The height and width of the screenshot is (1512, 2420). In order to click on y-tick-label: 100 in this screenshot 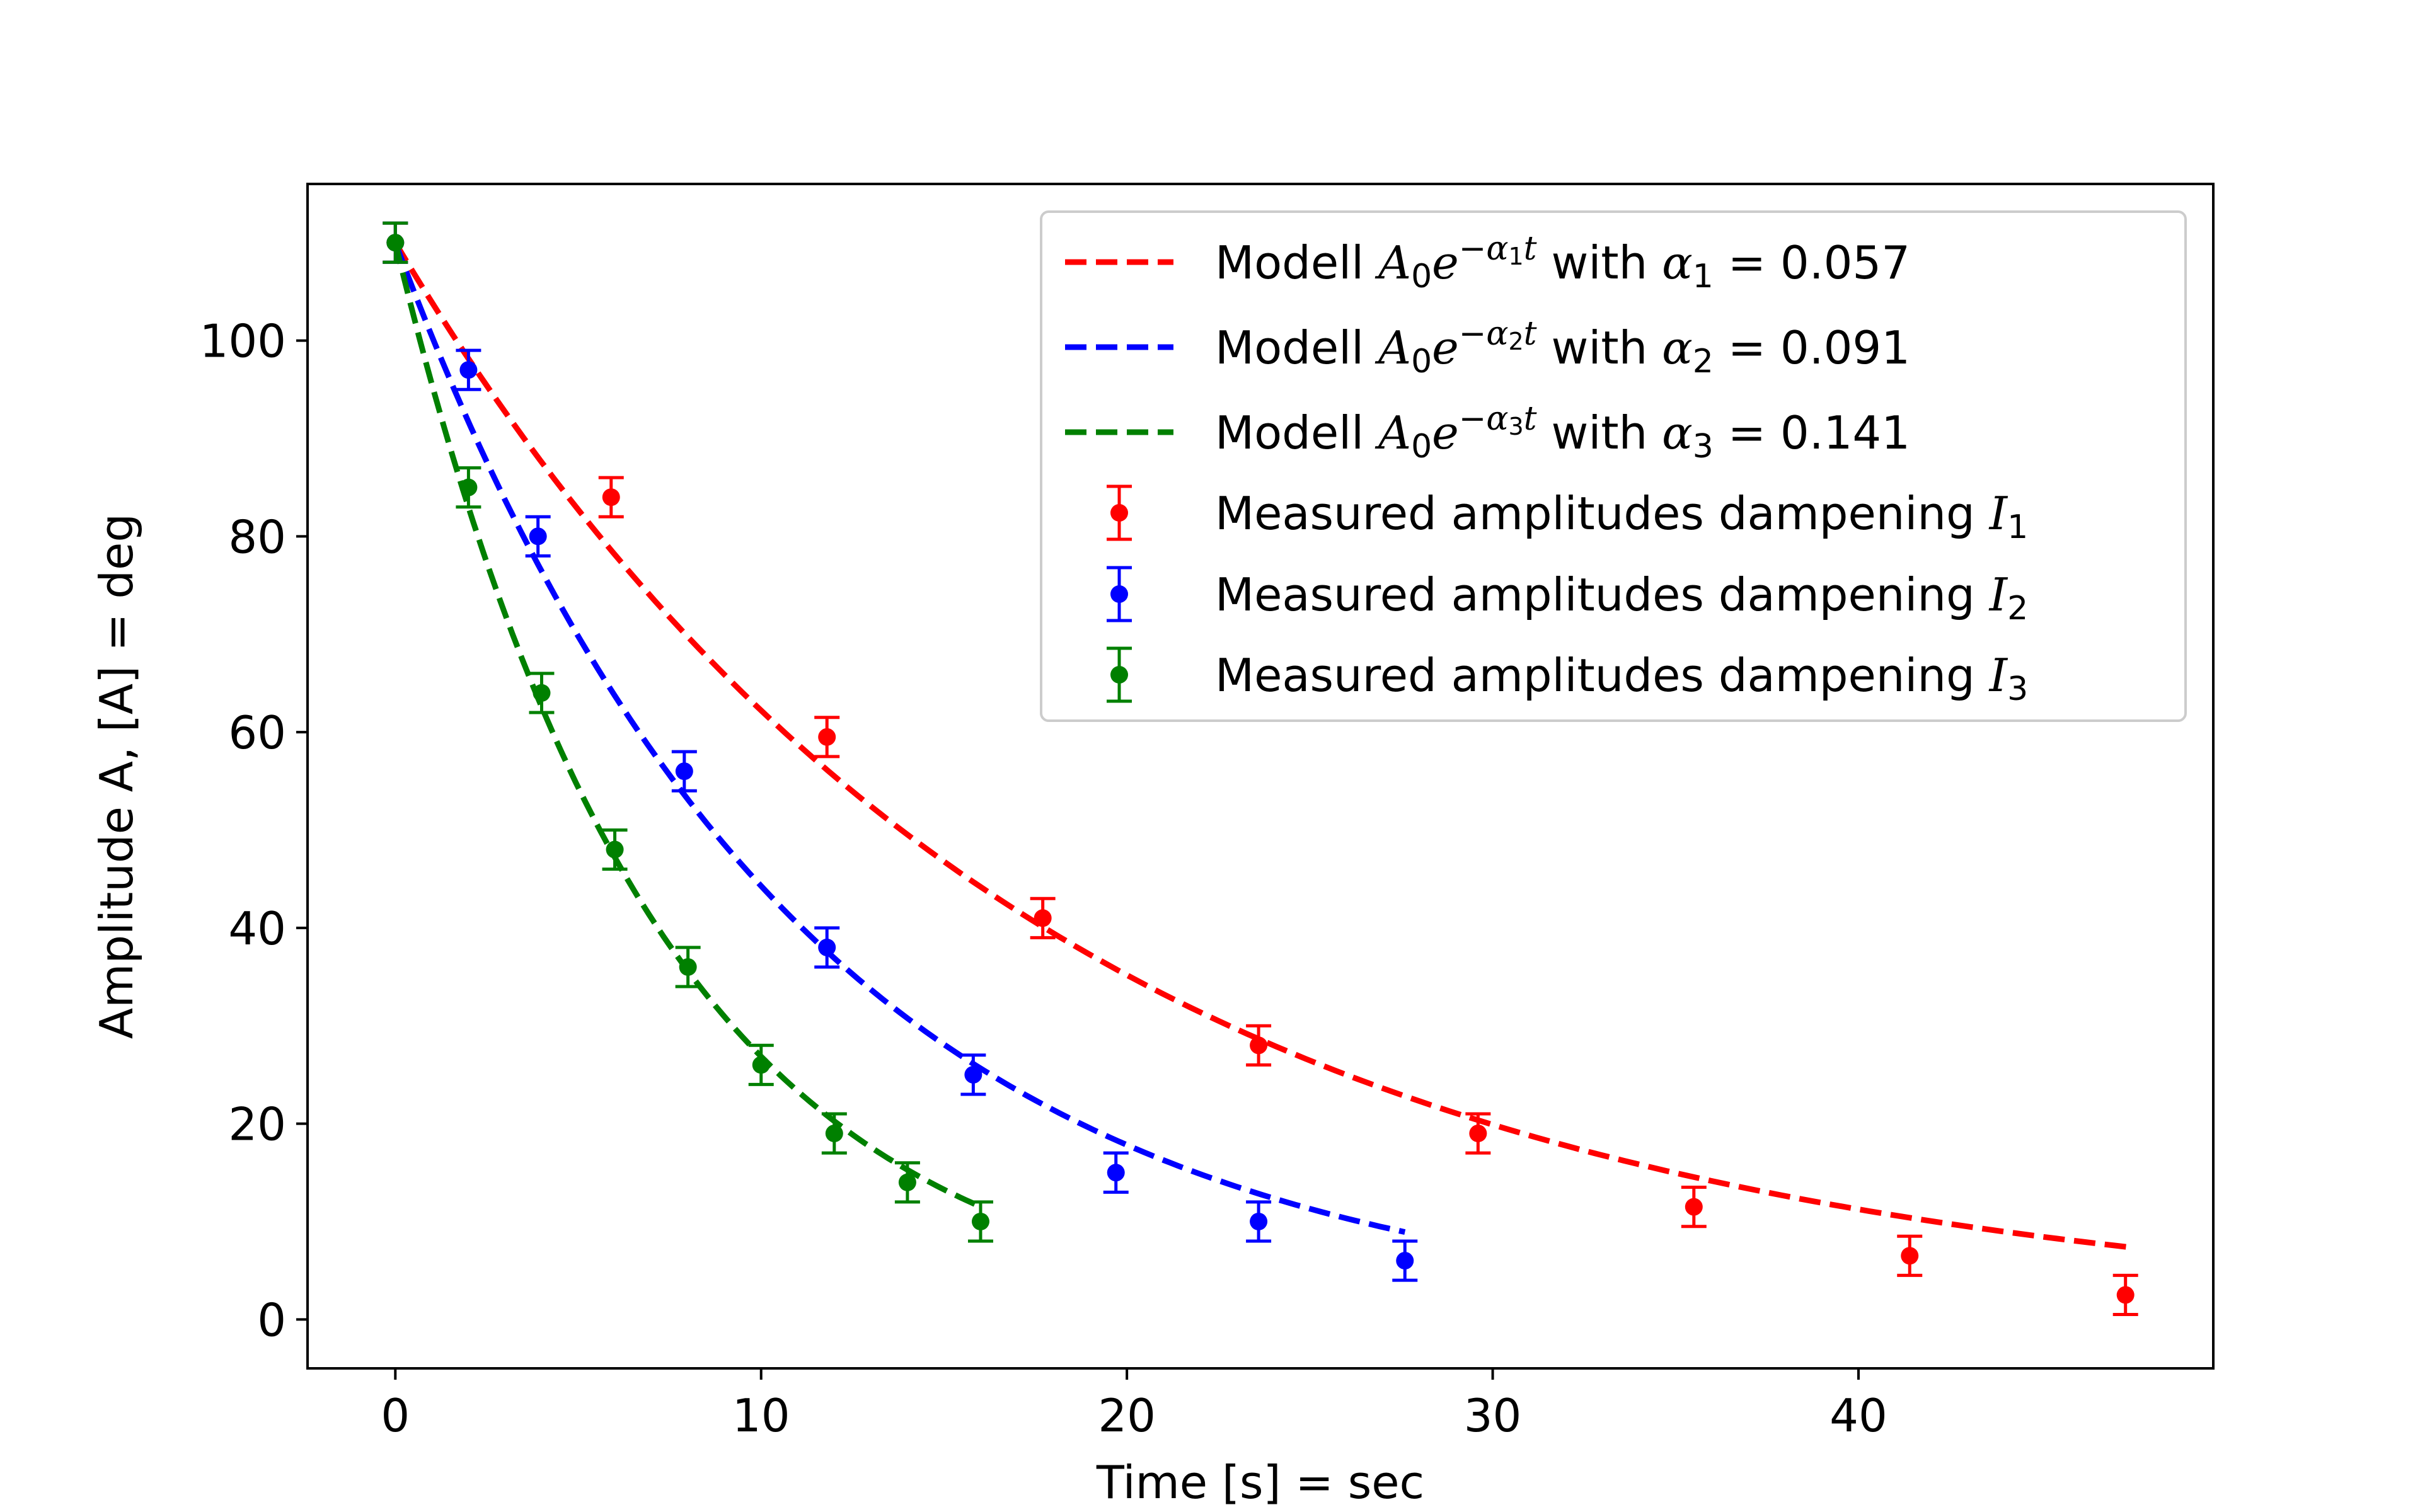, I will do `click(243, 341)`.